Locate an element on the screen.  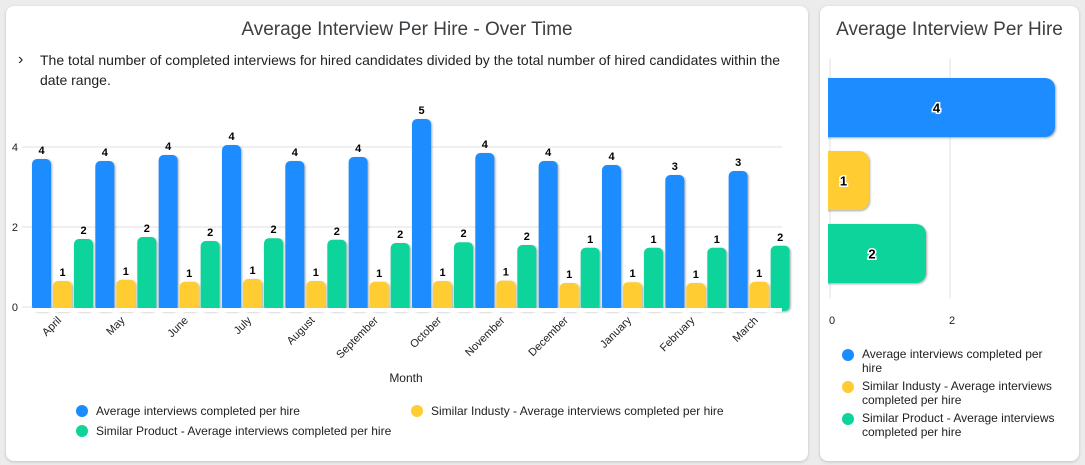
summary-data-label: 4 is located at coordinates (937, 108).